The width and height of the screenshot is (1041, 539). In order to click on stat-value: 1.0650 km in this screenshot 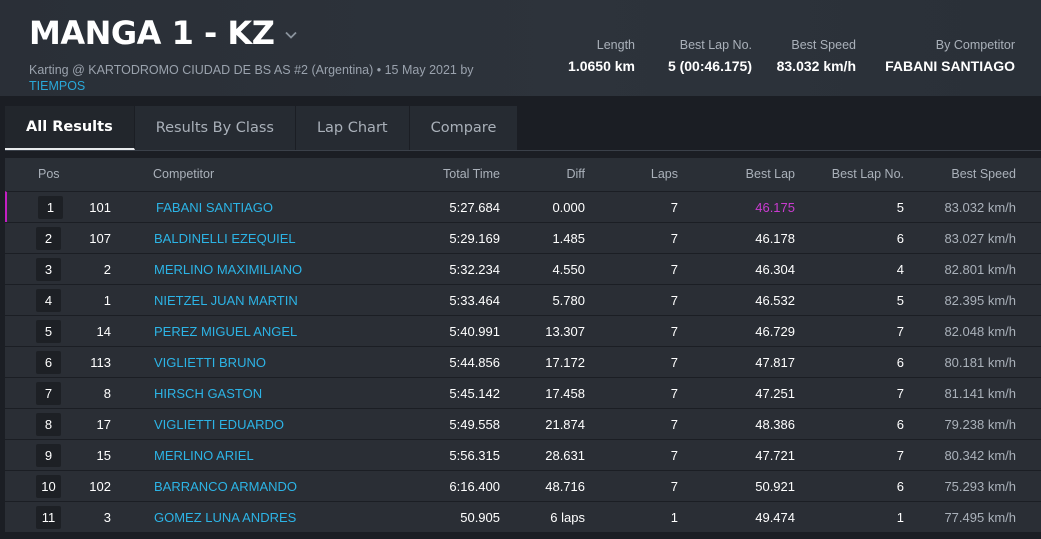, I will do `click(601, 66)`.